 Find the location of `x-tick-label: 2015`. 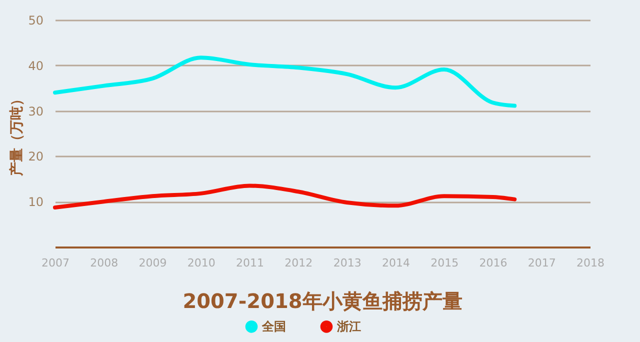

x-tick-label: 2015 is located at coordinates (444, 263).